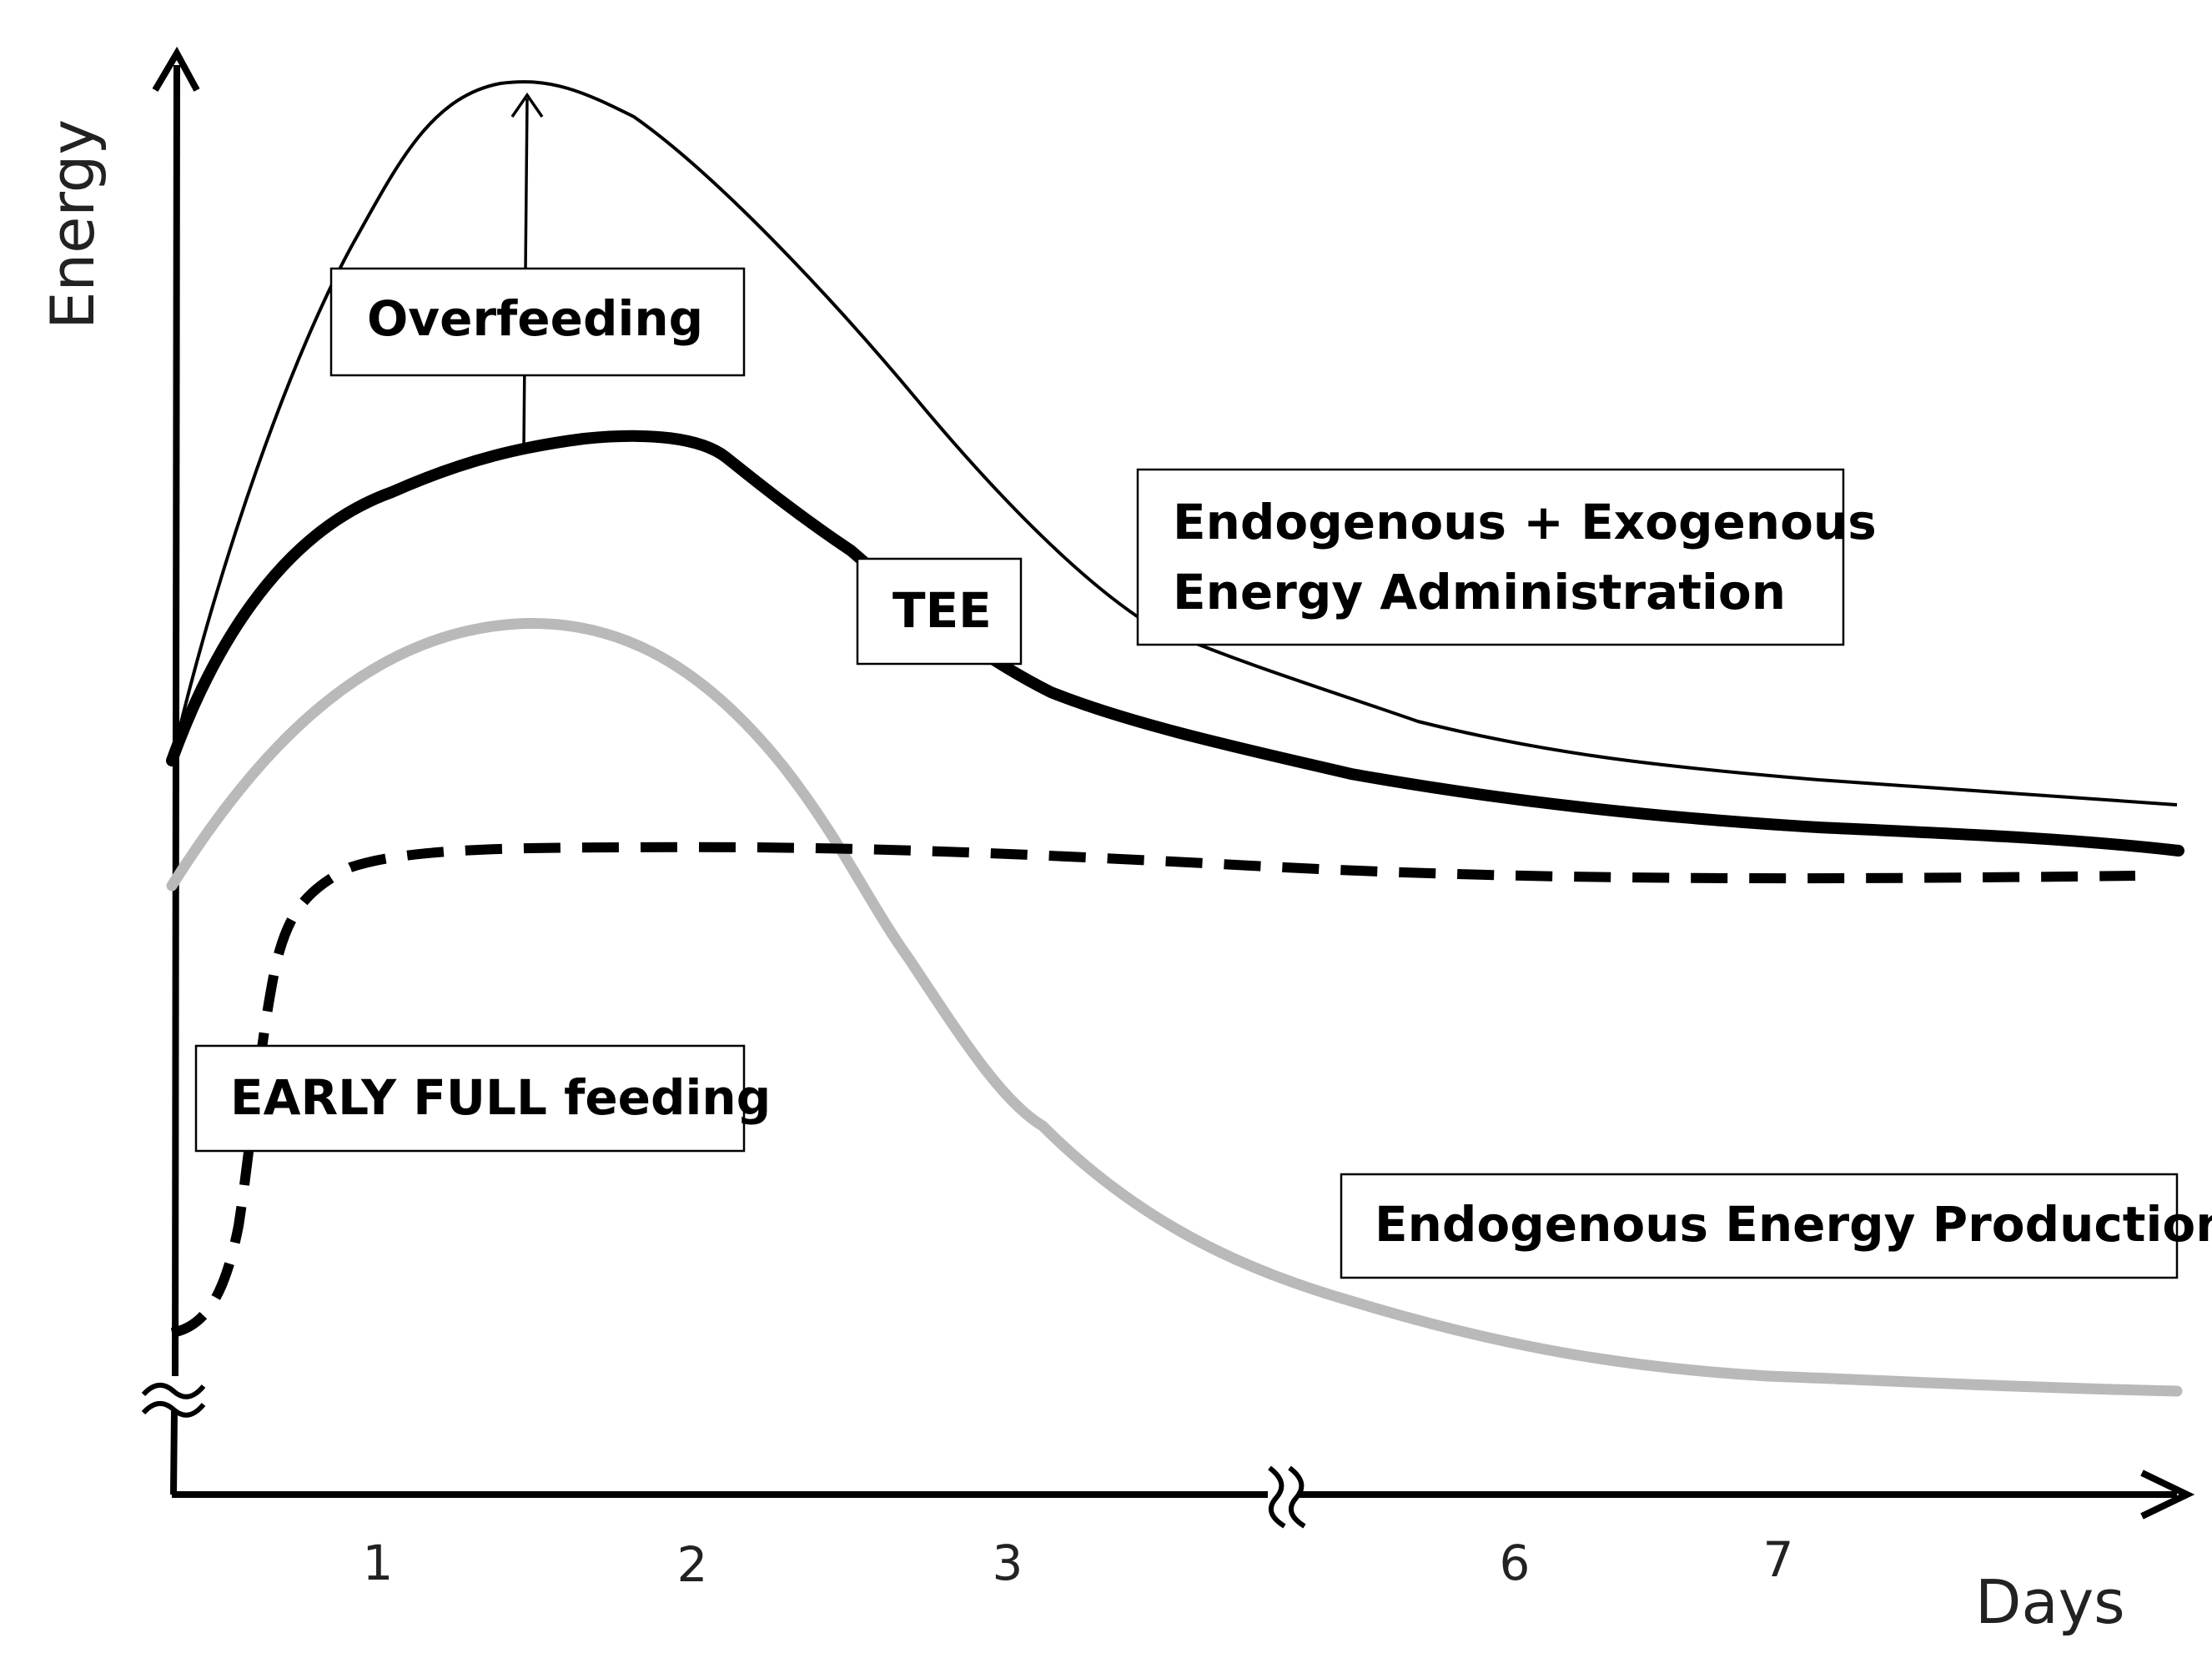 The height and width of the screenshot is (1658, 2212). What do you see at coordinates (379, 1563) in the screenshot?
I see `x-tick-label: 1` at bounding box center [379, 1563].